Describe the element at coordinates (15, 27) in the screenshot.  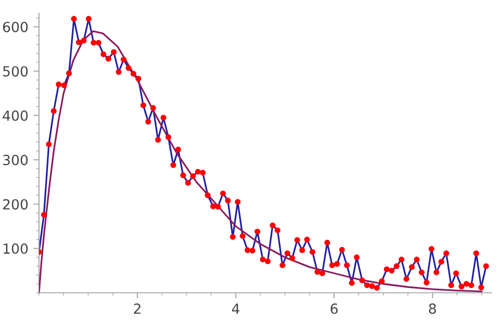
I see `y-tick-label: 600` at that location.